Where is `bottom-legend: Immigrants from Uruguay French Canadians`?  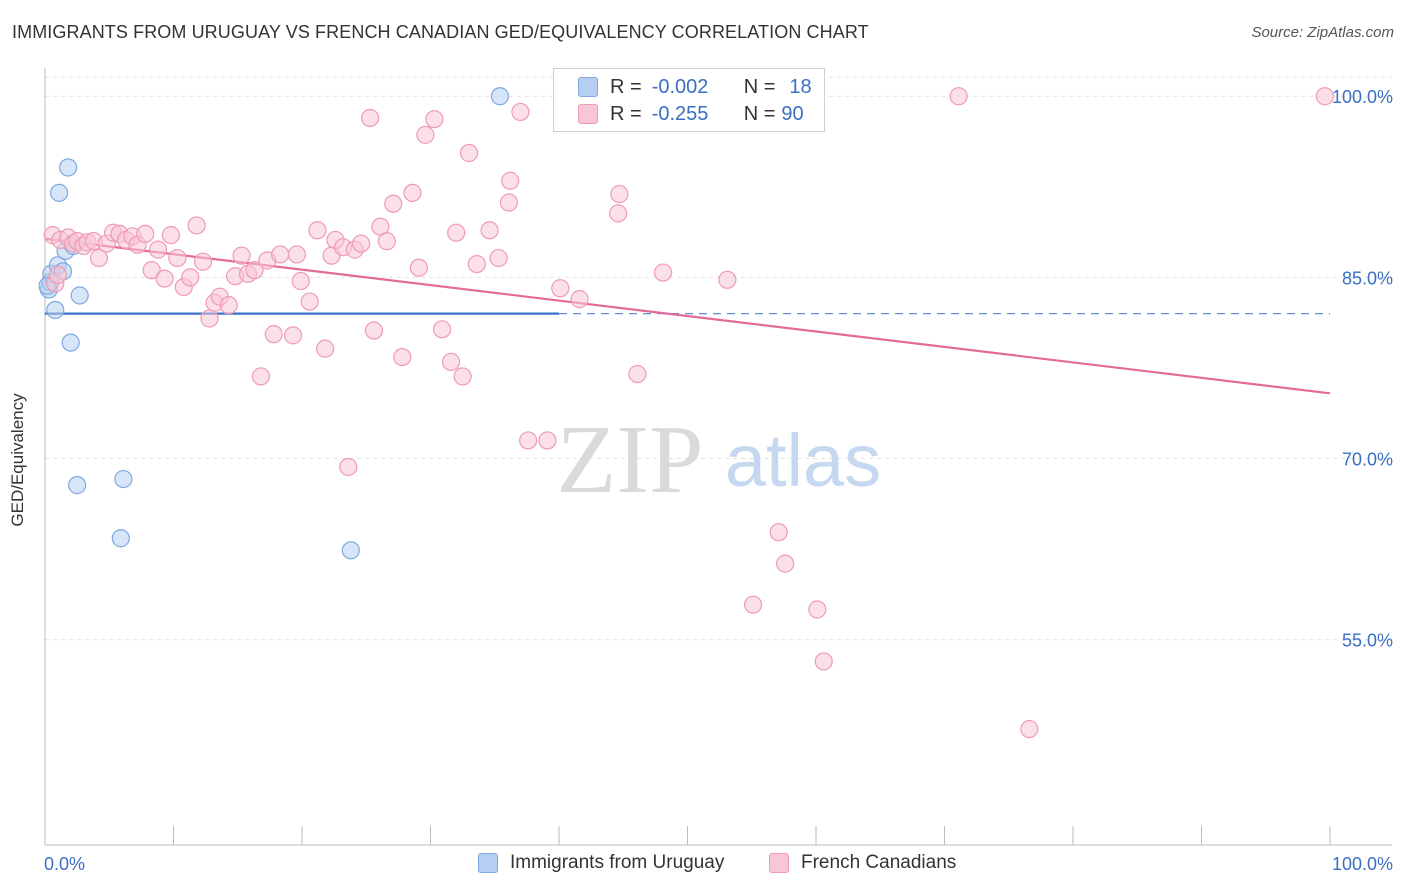
bottom-legend: Immigrants from Uruguay French Canadians is located at coordinates (703, 864).